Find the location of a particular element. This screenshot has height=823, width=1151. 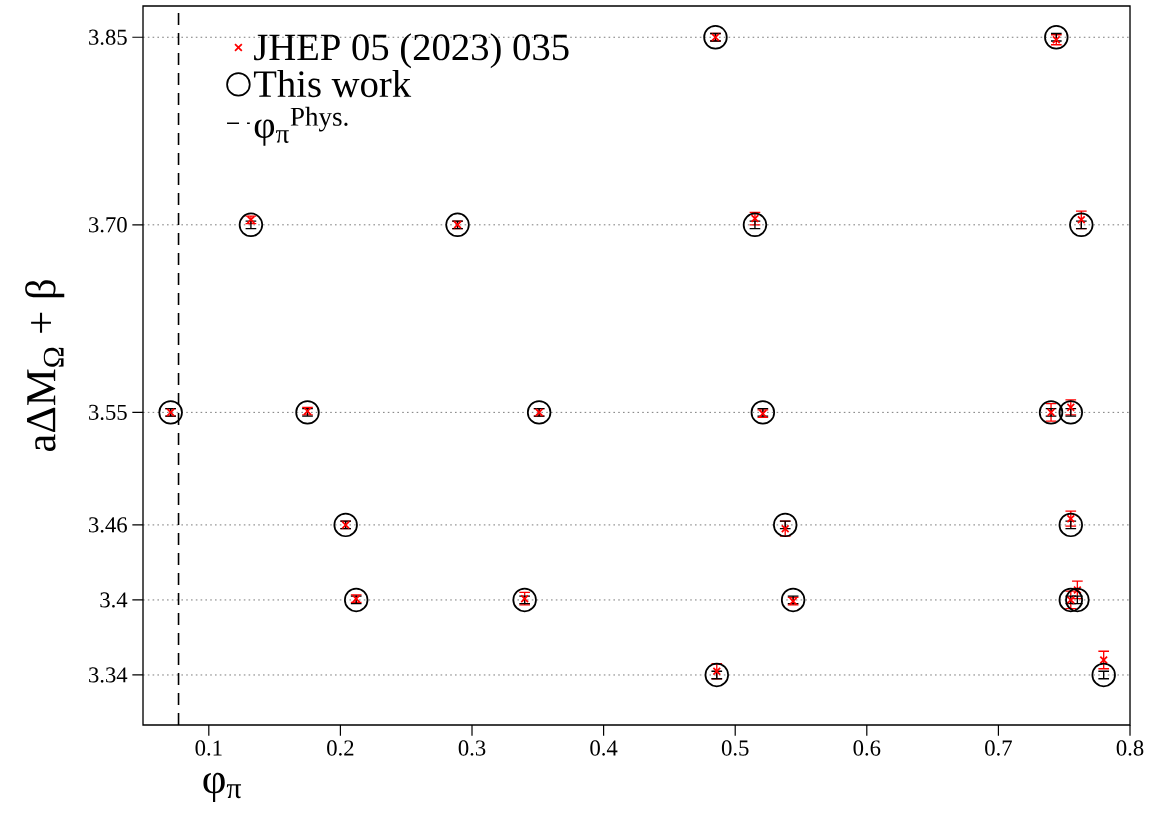

x-axis-title: φ$_{π}$ is located at coordinates (222, 787).